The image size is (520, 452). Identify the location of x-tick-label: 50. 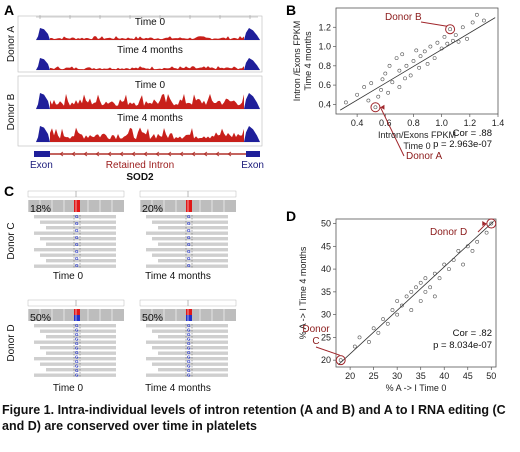
(491, 376).